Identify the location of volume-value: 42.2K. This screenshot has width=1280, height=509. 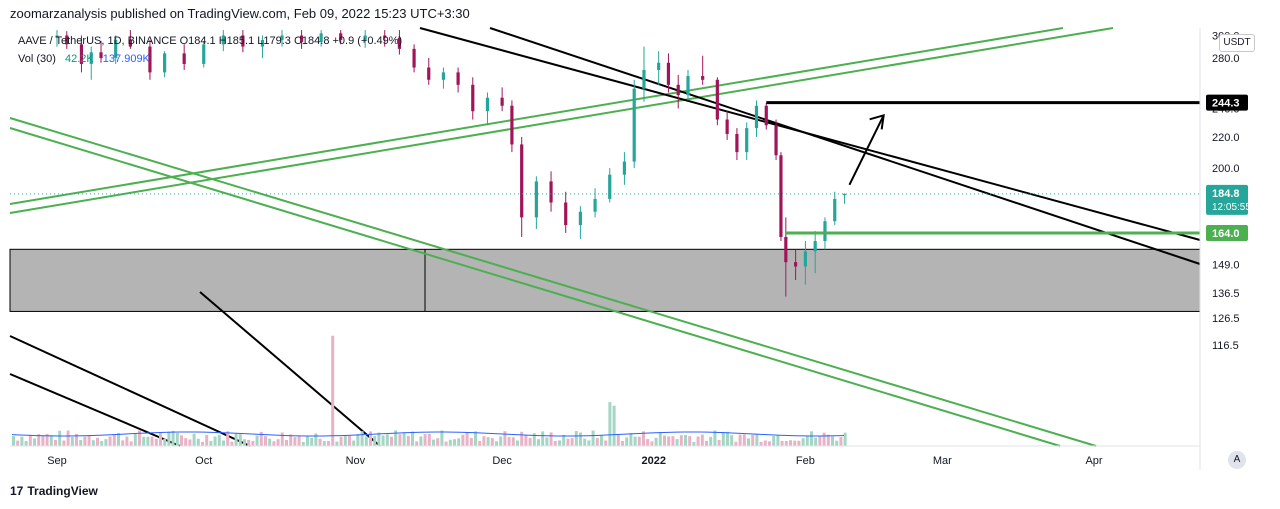
(79, 59).